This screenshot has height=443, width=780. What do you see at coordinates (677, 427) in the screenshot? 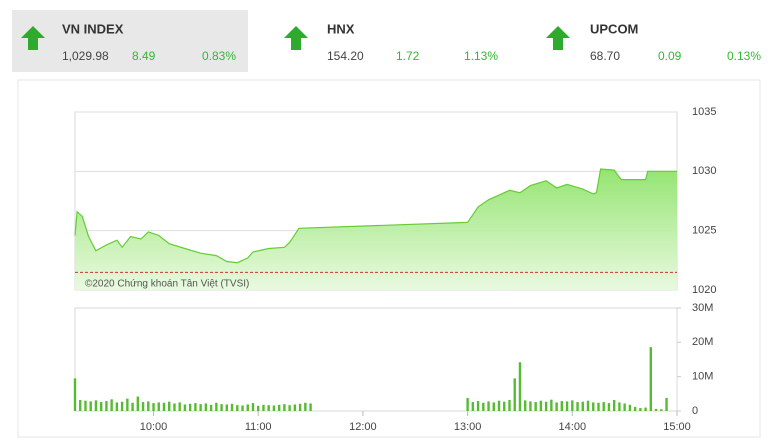
I see `x-tick-label: 15:00` at bounding box center [677, 427].